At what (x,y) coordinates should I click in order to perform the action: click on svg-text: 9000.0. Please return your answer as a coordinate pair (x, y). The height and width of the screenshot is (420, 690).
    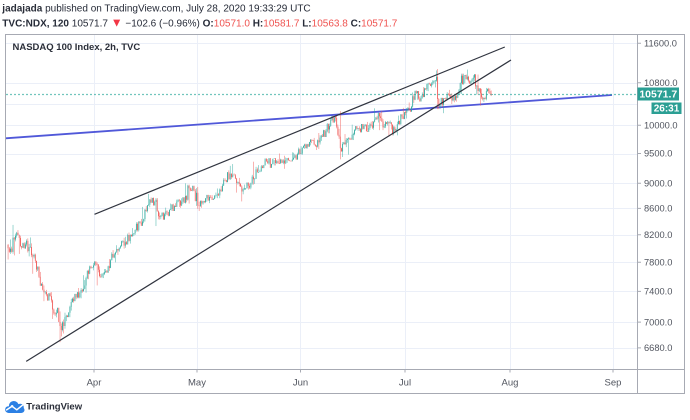
    Looking at the image, I should click on (658, 184).